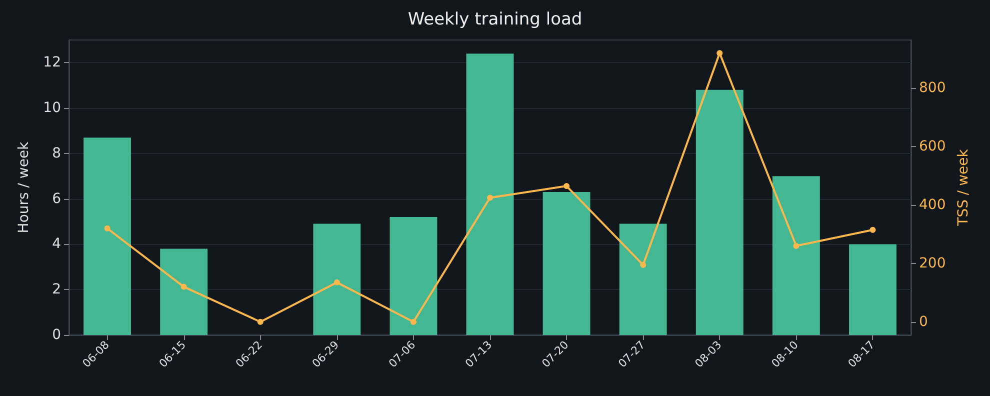  Describe the element at coordinates (24, 187) in the screenshot. I see `y-axis-title: Hours / week` at that location.